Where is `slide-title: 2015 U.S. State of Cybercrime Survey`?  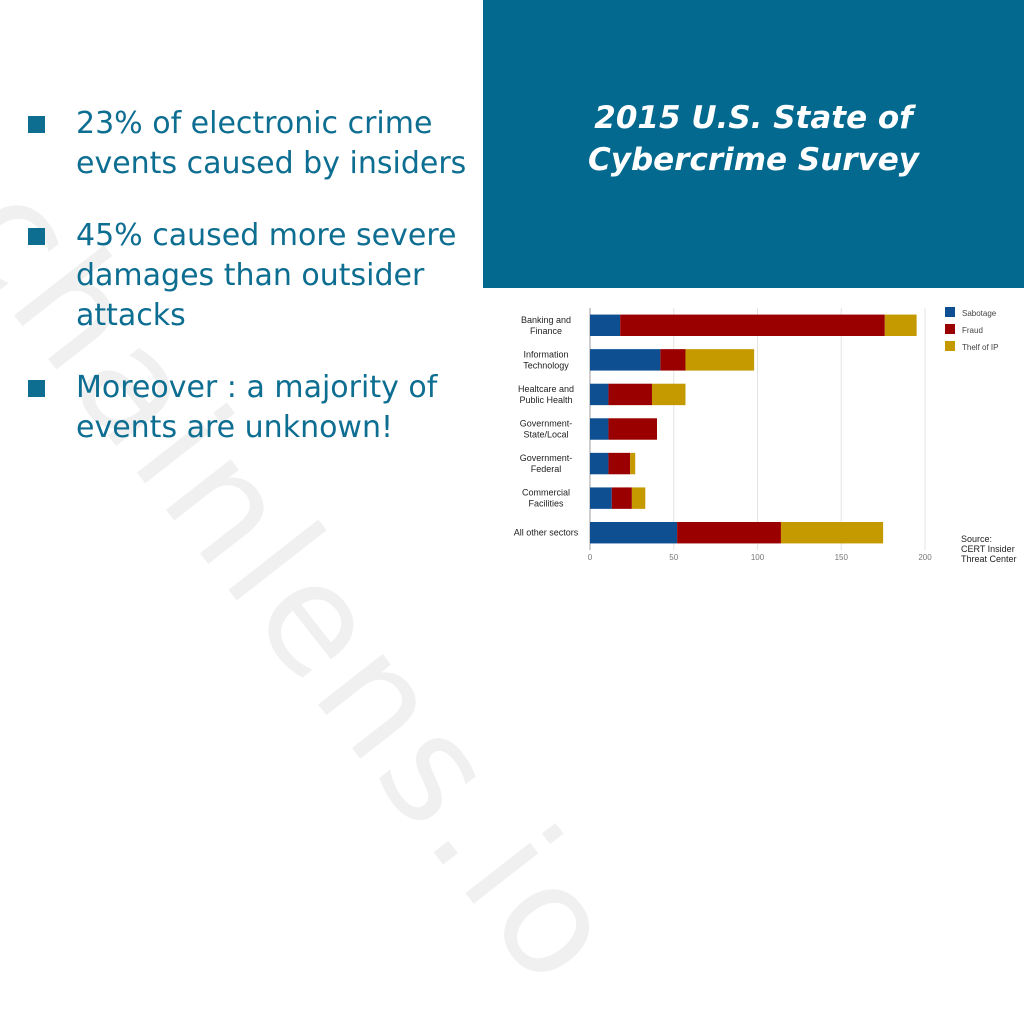
slide-title: 2015 U.S. State of Cybercrime Survey is located at coordinates (753, 139).